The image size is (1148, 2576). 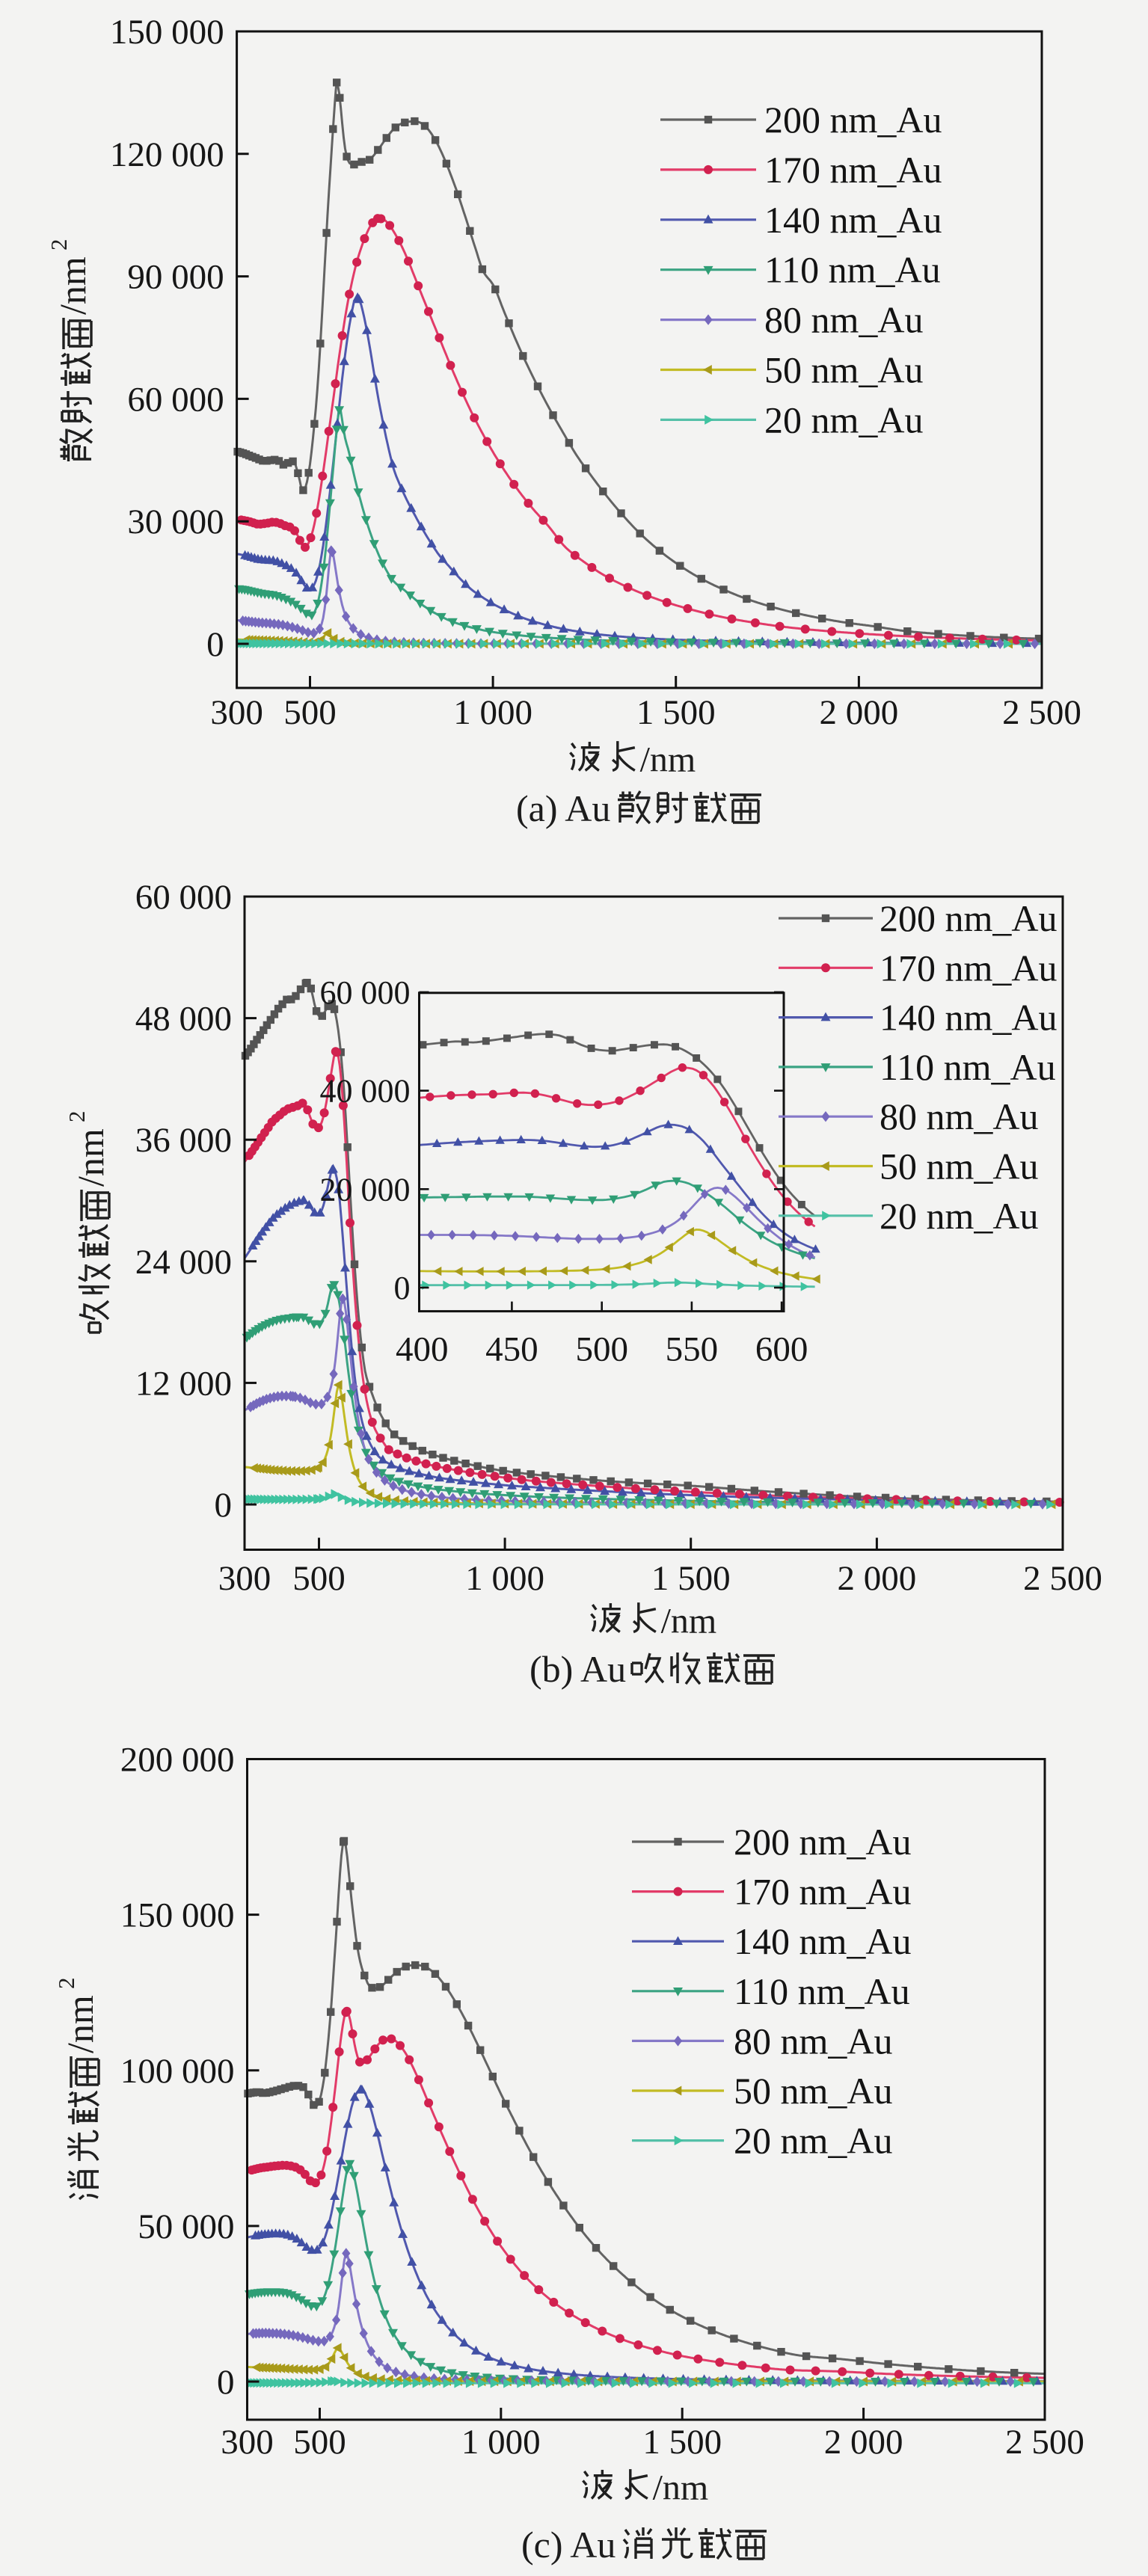 What do you see at coordinates (563, 808) in the screenshot?
I see `svg-text: (a) Au` at bounding box center [563, 808].